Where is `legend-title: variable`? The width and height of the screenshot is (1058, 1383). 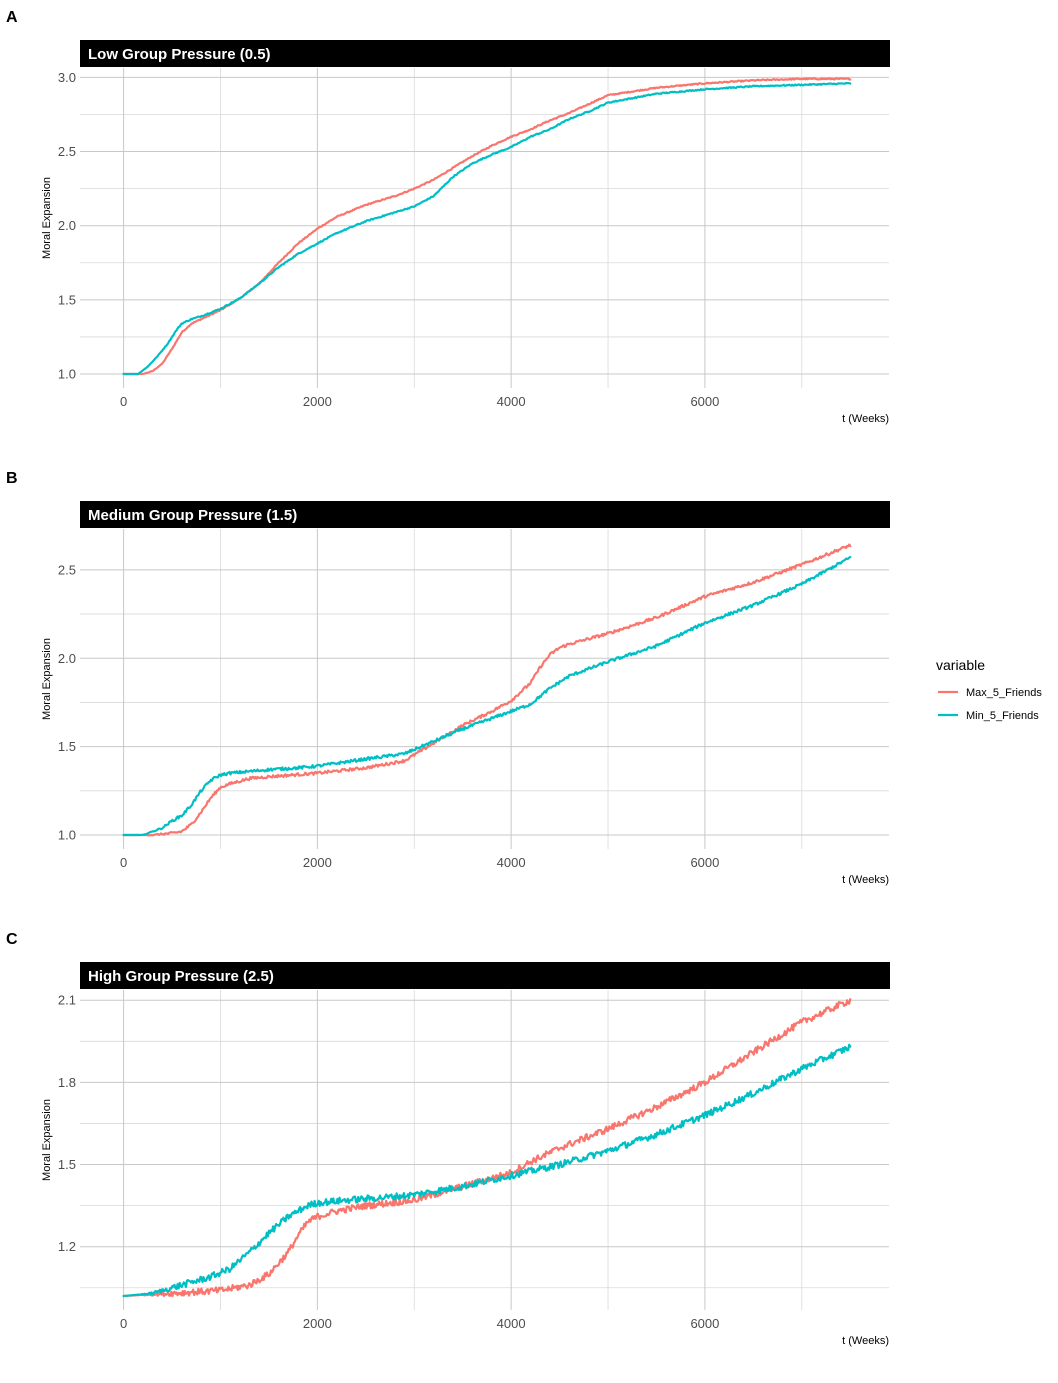
legend-title: variable is located at coordinates (960, 665).